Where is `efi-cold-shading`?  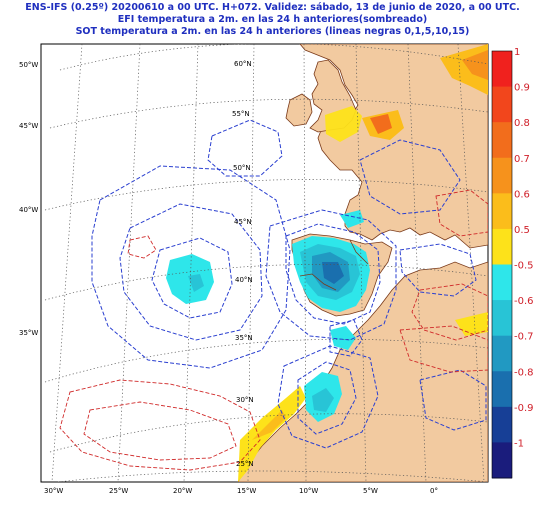
efi-cold-shading is located at coordinates (268, 329).